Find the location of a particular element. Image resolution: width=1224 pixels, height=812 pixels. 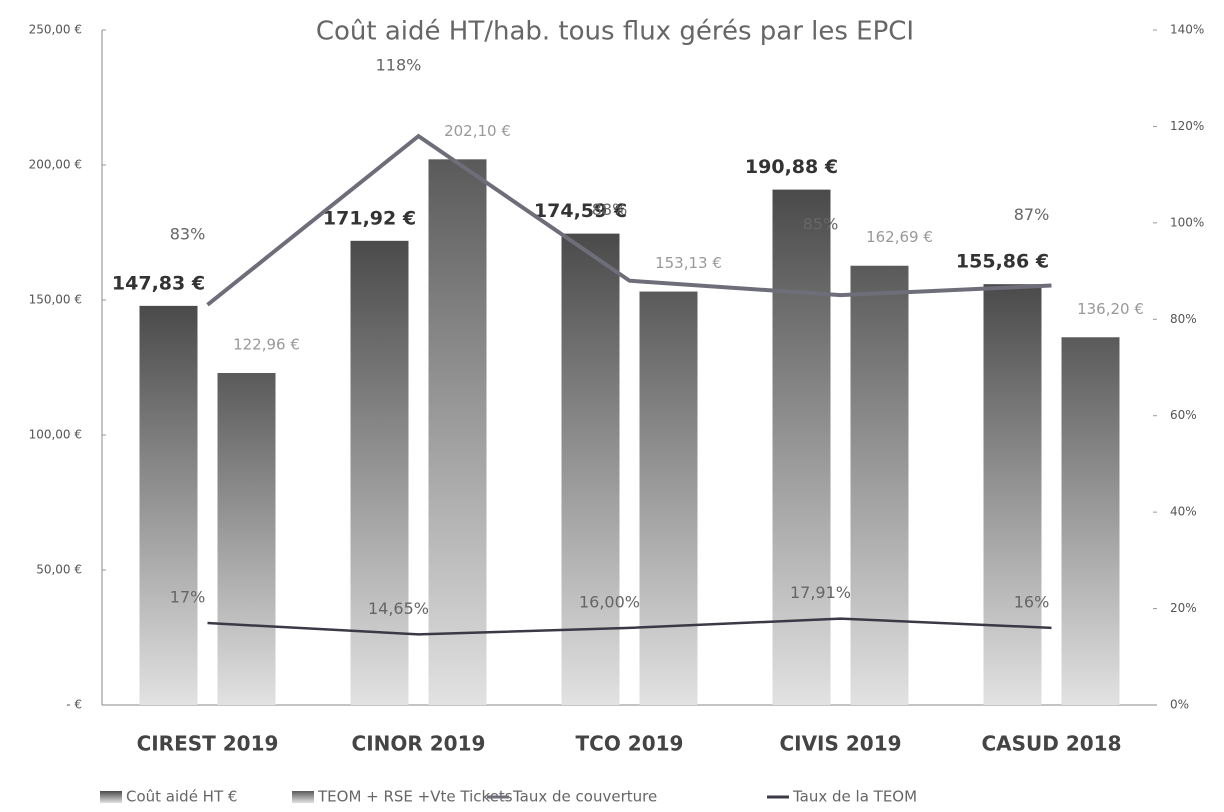

data-label: 136,20 € is located at coordinates (1110, 309).